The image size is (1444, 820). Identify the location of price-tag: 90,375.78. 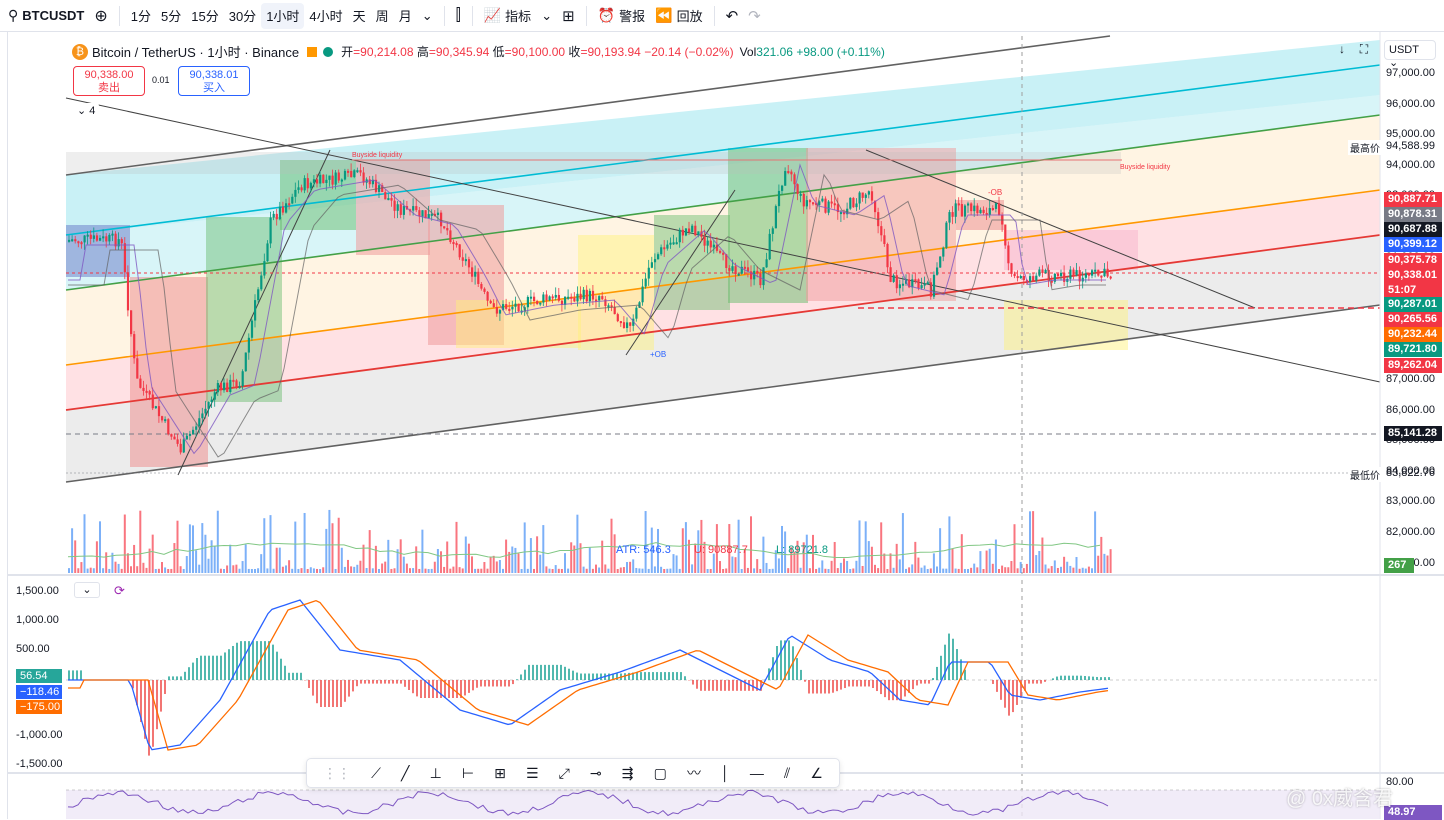
(1413, 260).